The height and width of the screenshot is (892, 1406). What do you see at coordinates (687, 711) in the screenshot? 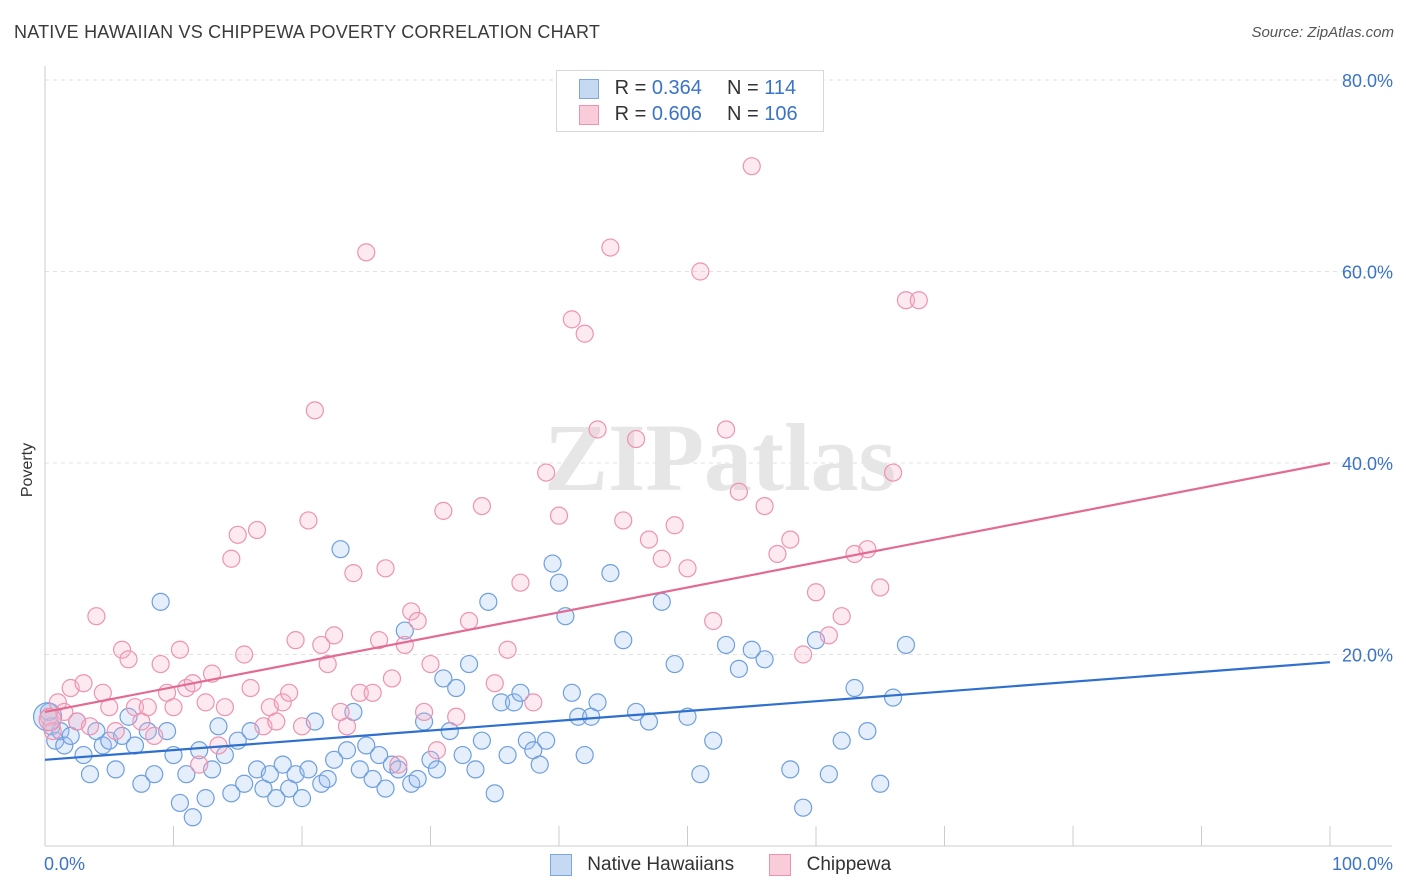
I see `native-hawaiians-trend-line` at bounding box center [687, 711].